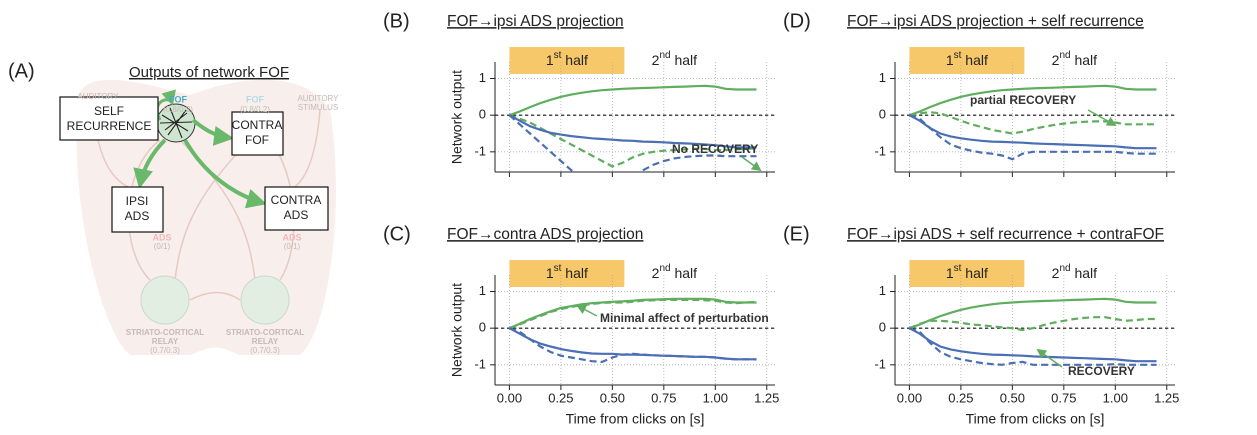 Image resolution: width=1257 pixels, height=435 pixels. Describe the element at coordinates (684, 318) in the screenshot. I see `annotation: Minimal affect of perturbation` at that location.